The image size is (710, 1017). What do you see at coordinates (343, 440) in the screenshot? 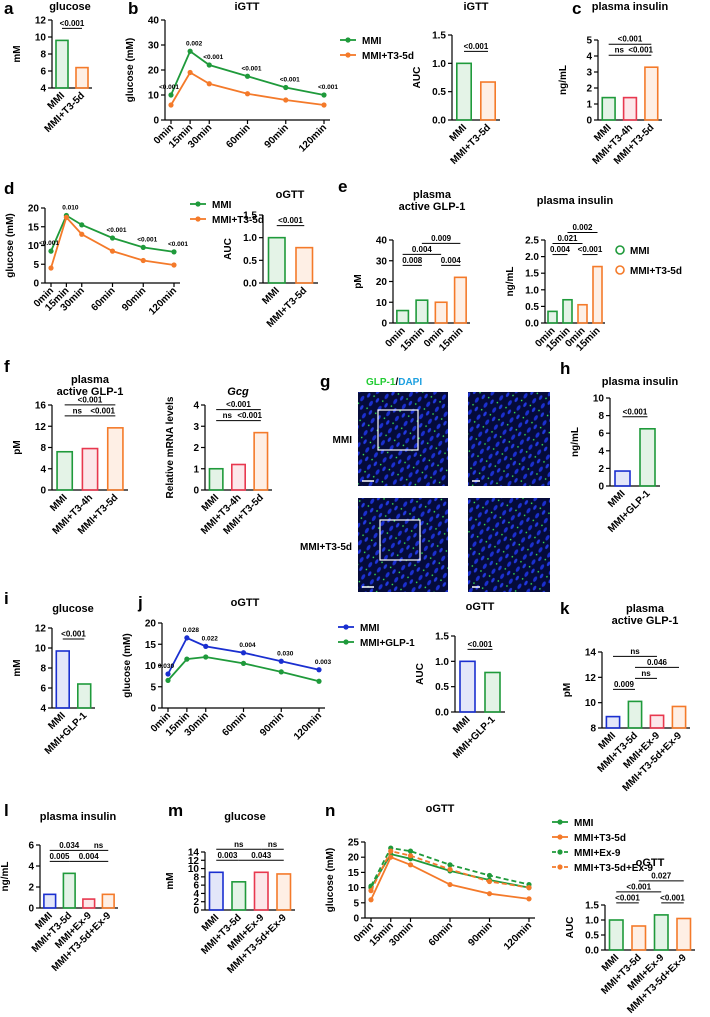
I see `row-label: MMI` at bounding box center [343, 440].